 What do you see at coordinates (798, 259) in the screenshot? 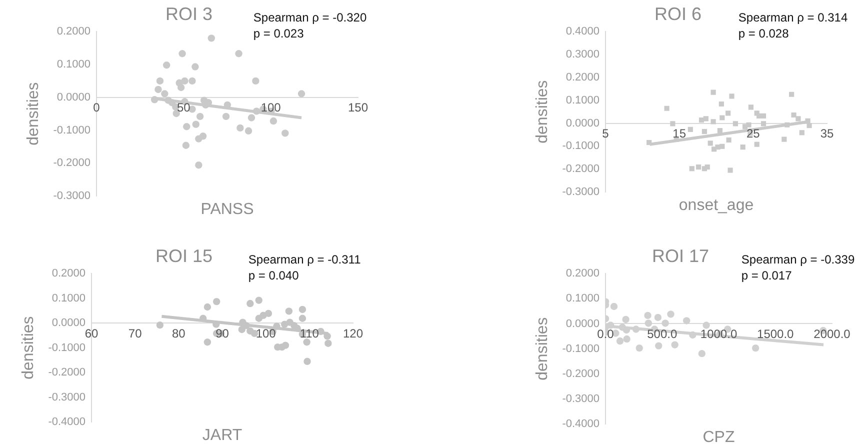
I see `text: Spearman ρ = -0.339` at bounding box center [798, 259].